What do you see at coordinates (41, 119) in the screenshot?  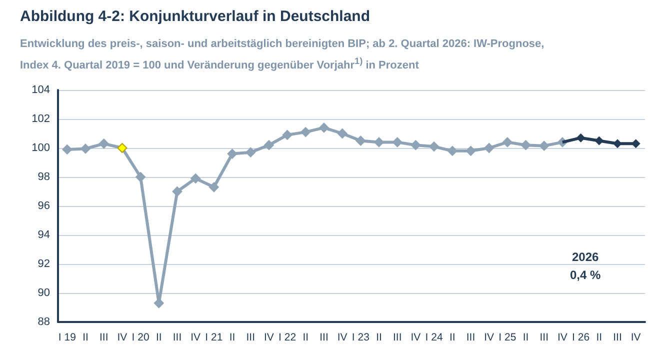 I see `y-tick-label: 102` at bounding box center [41, 119].